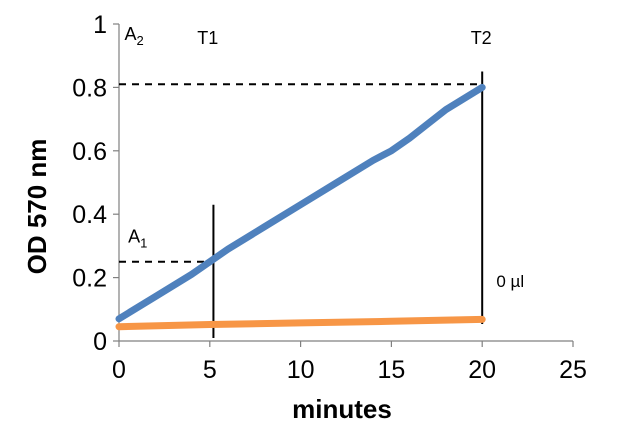 This screenshot has height=438, width=640. Describe the element at coordinates (482, 370) in the screenshot. I see `x-tick-label: 20` at that location.